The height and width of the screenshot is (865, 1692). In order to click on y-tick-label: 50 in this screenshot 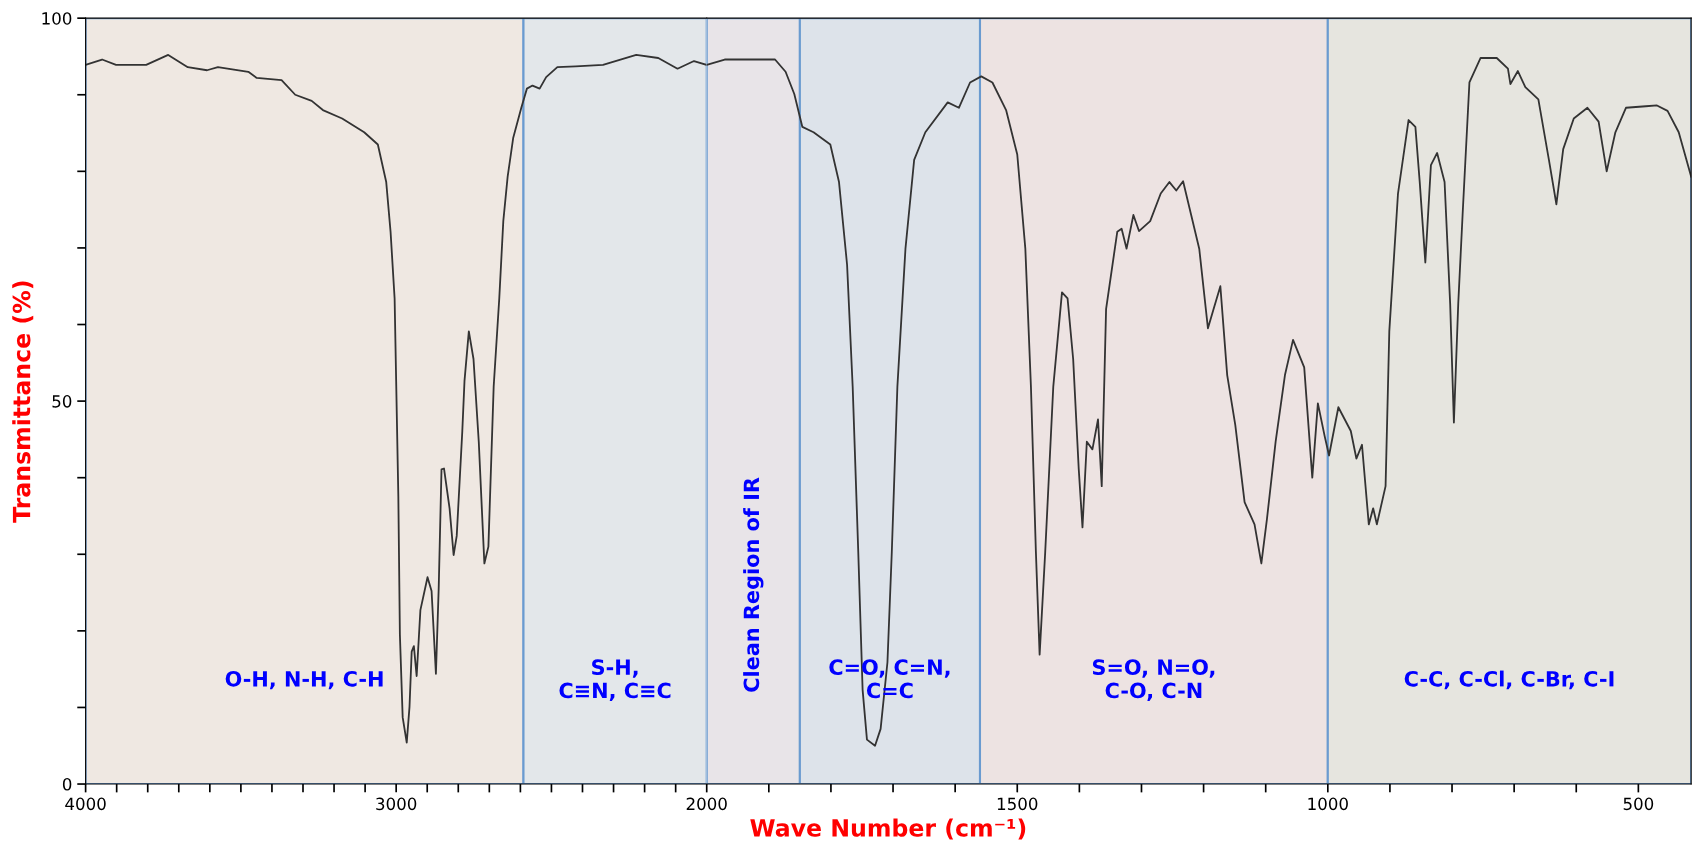, I will do `click(62, 401)`.